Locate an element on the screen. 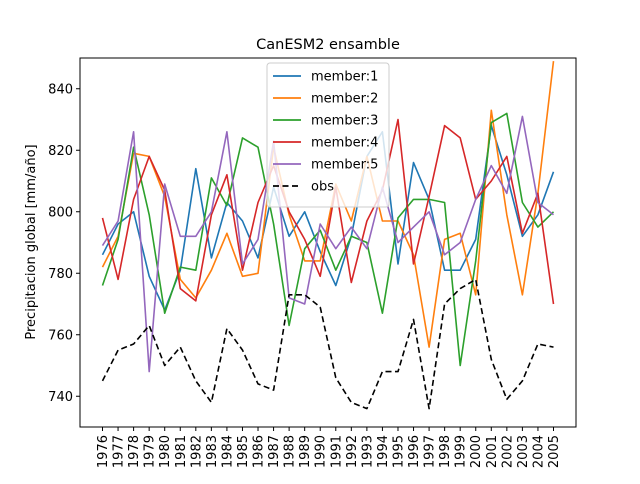  x-tick-label: 1996 is located at coordinates (414, 451).